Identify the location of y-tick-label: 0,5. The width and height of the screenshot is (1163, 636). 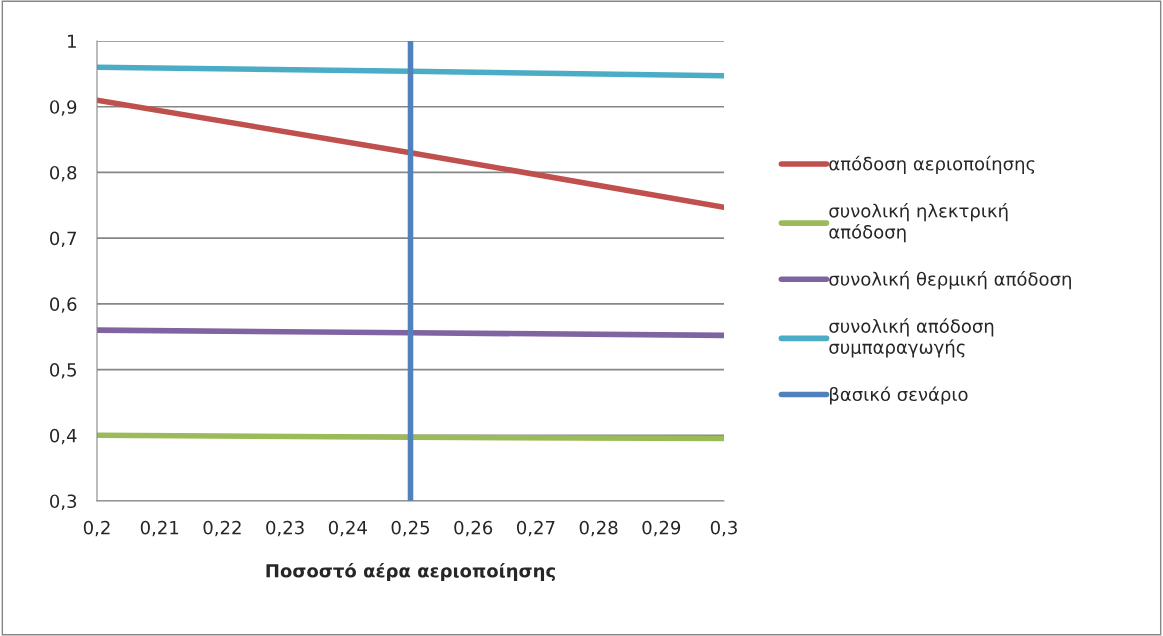
(63, 371).